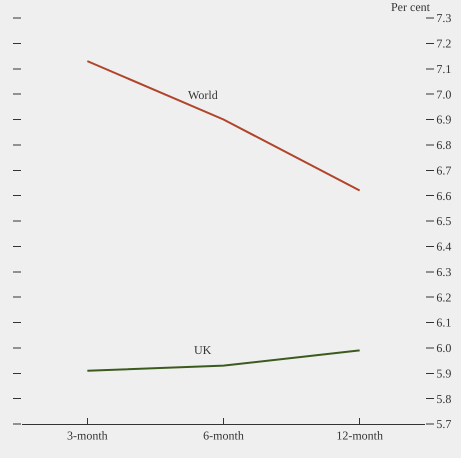  What do you see at coordinates (444, 297) in the screenshot?
I see `y-tick-label: 6.2` at bounding box center [444, 297].